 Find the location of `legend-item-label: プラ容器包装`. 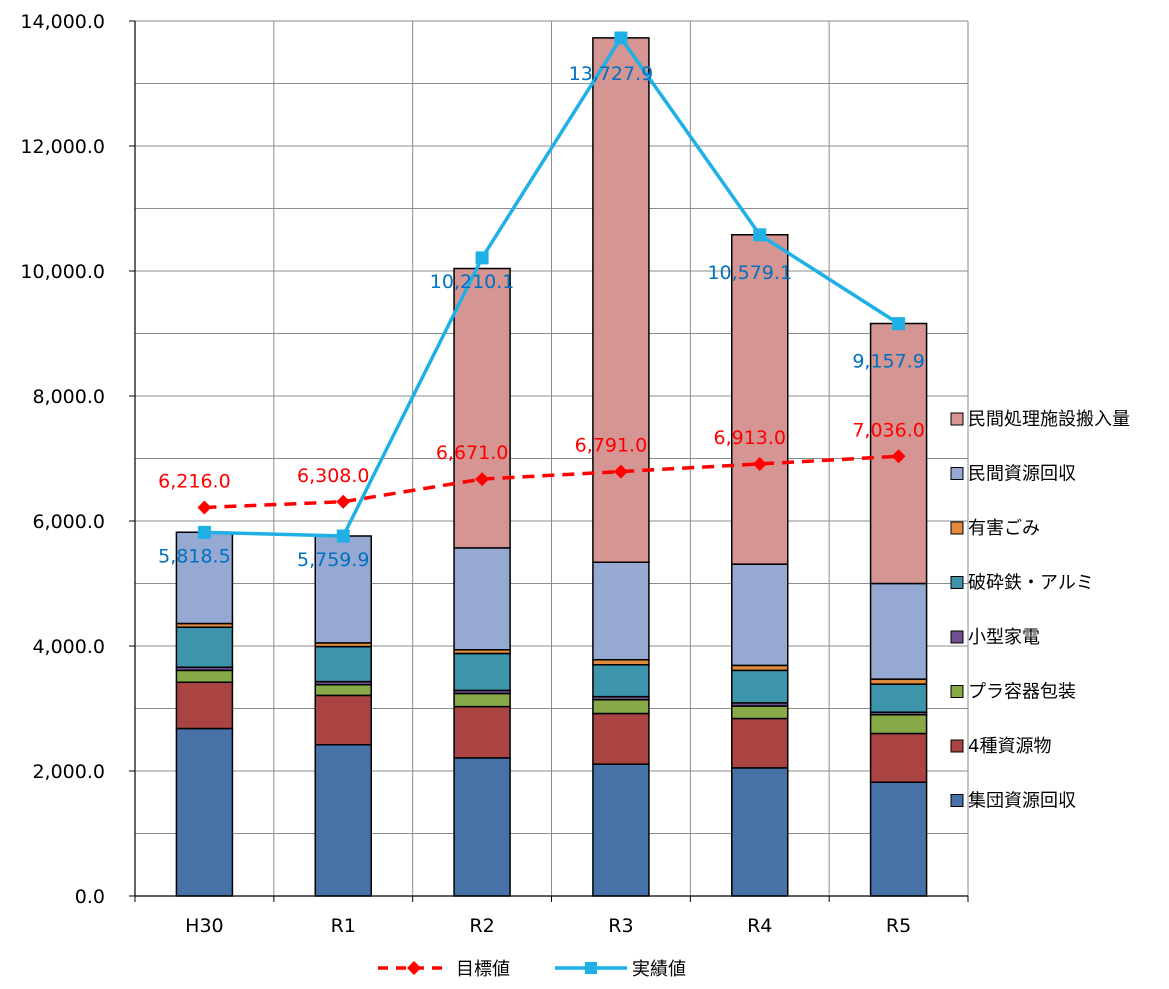

legend-item-label: プラ容器包装 is located at coordinates (1022, 692).